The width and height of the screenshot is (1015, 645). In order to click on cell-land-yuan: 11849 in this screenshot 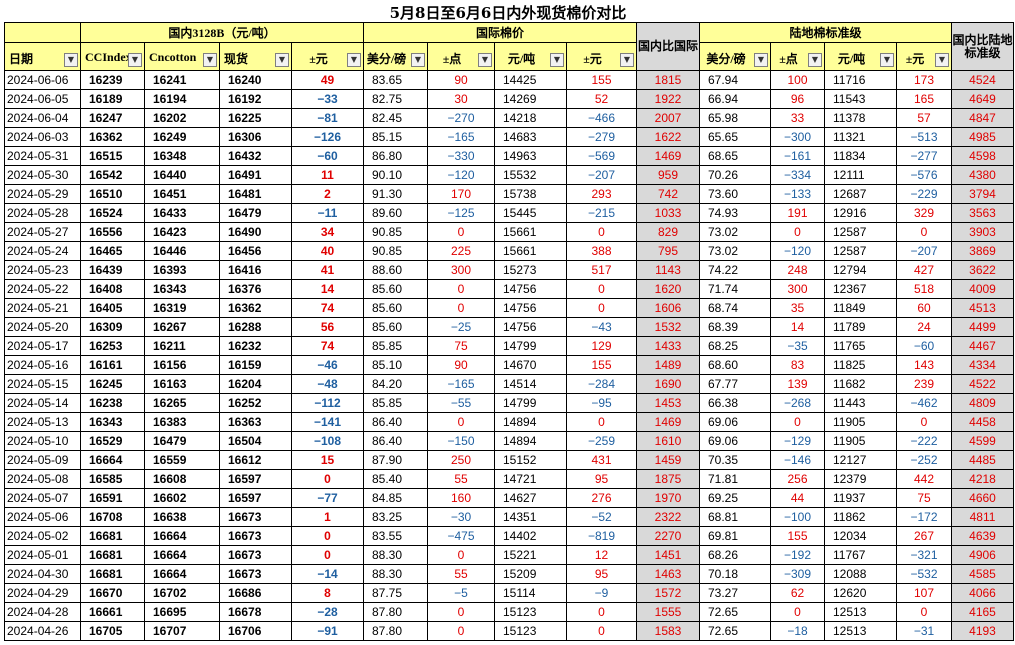, I will do `click(860, 308)`.